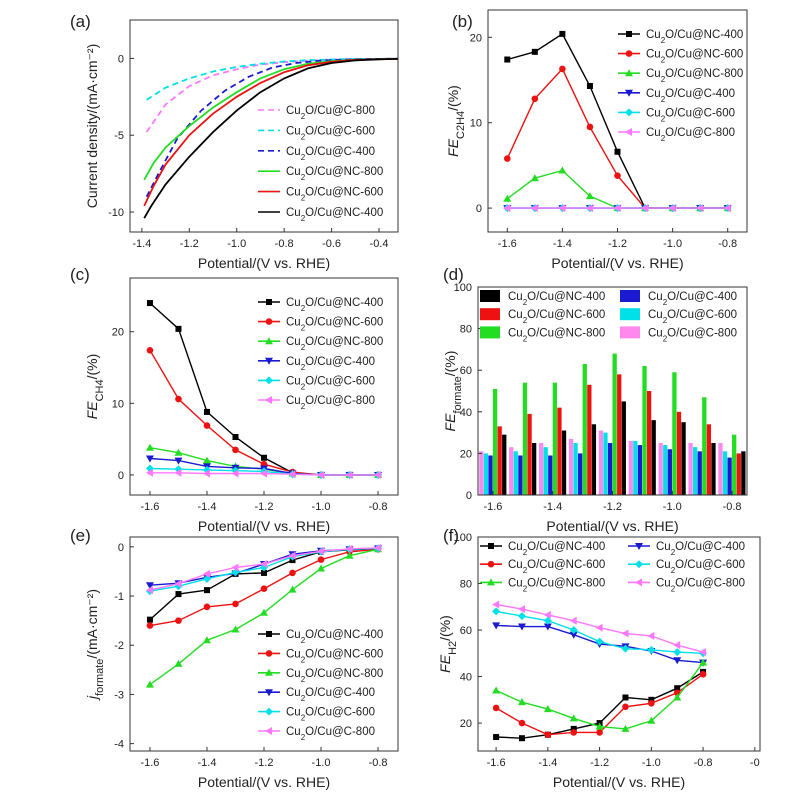 This screenshot has height=797, width=802. Describe the element at coordinates (80, 21) in the screenshot. I see `panel-a-label: (a)` at that location.